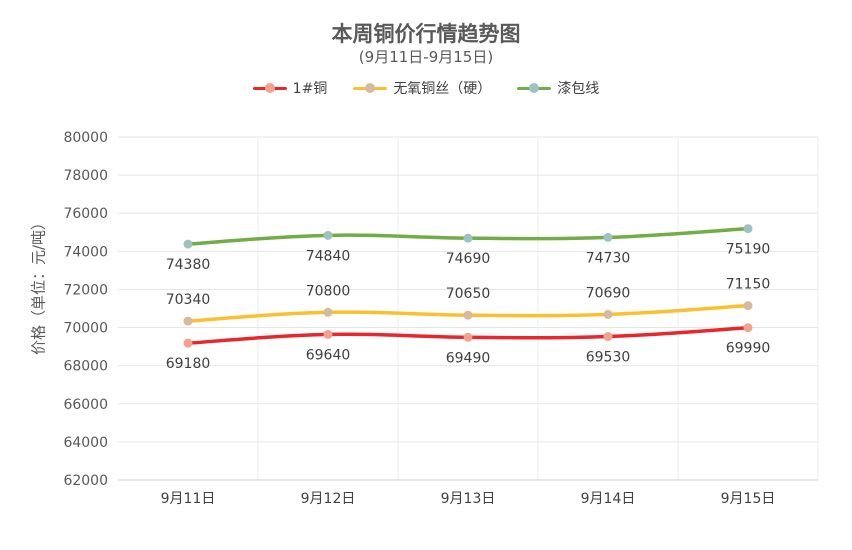 The height and width of the screenshot is (550, 852). Describe the element at coordinates (328, 291) in the screenshot. I see `data-label: 70800` at that location.